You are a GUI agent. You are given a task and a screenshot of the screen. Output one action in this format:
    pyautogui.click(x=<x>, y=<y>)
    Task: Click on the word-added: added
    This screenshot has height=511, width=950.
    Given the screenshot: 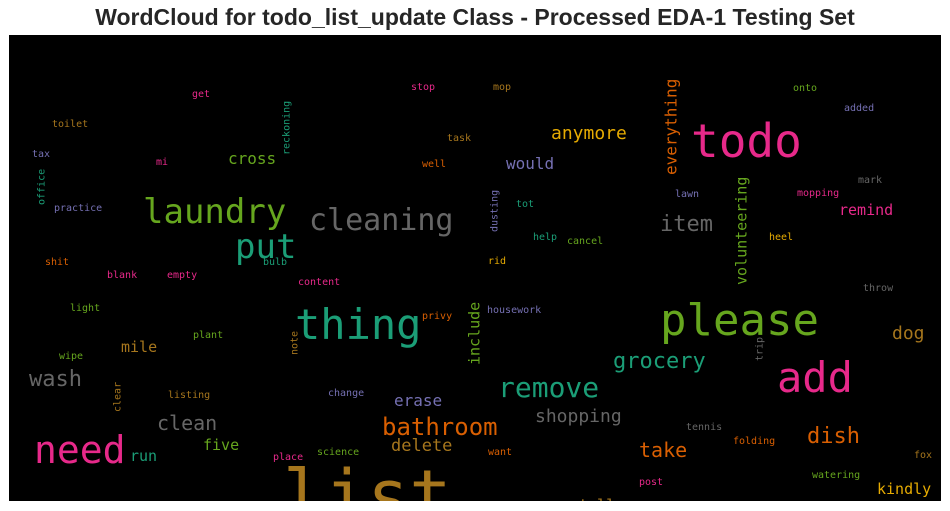 What is the action you would take?
    pyautogui.click(x=859, y=108)
    